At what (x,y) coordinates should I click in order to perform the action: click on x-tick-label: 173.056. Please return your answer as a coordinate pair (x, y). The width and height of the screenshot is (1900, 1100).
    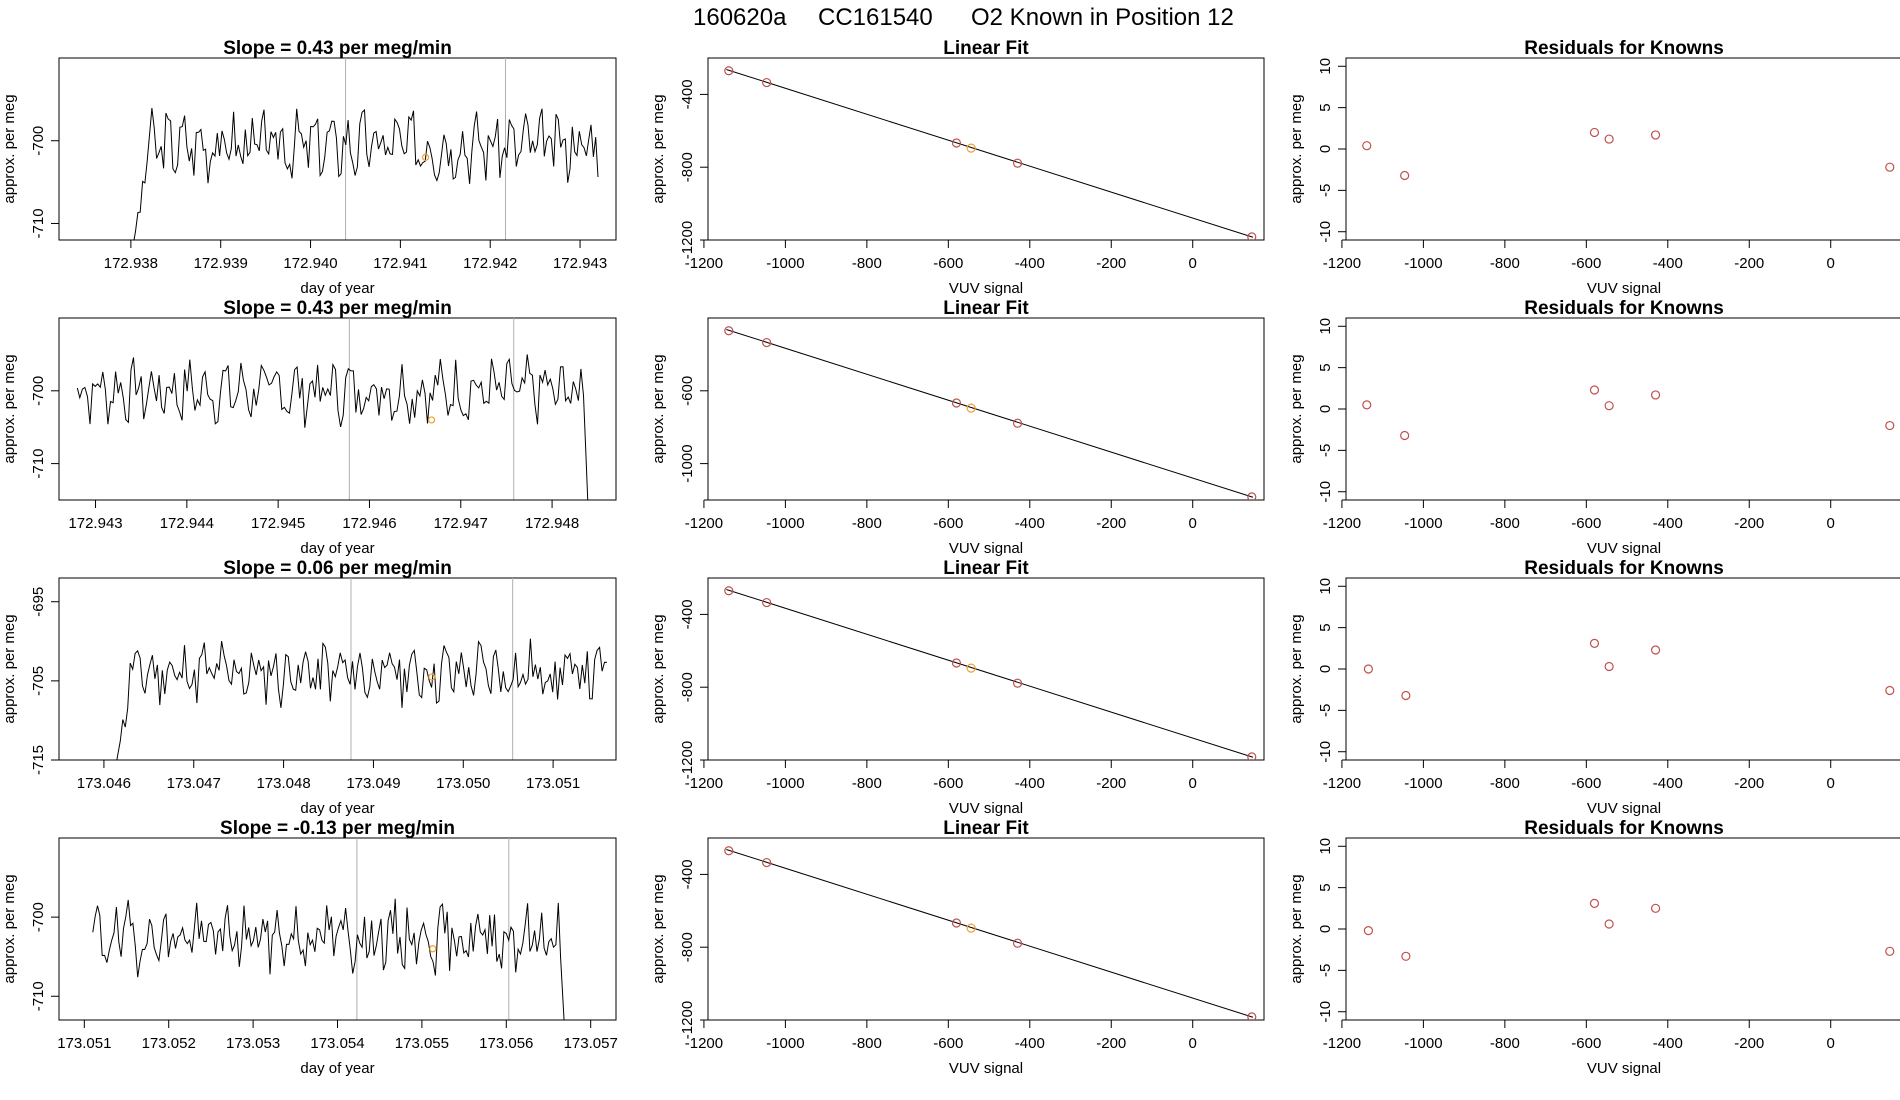
    Looking at the image, I should click on (506, 1043).